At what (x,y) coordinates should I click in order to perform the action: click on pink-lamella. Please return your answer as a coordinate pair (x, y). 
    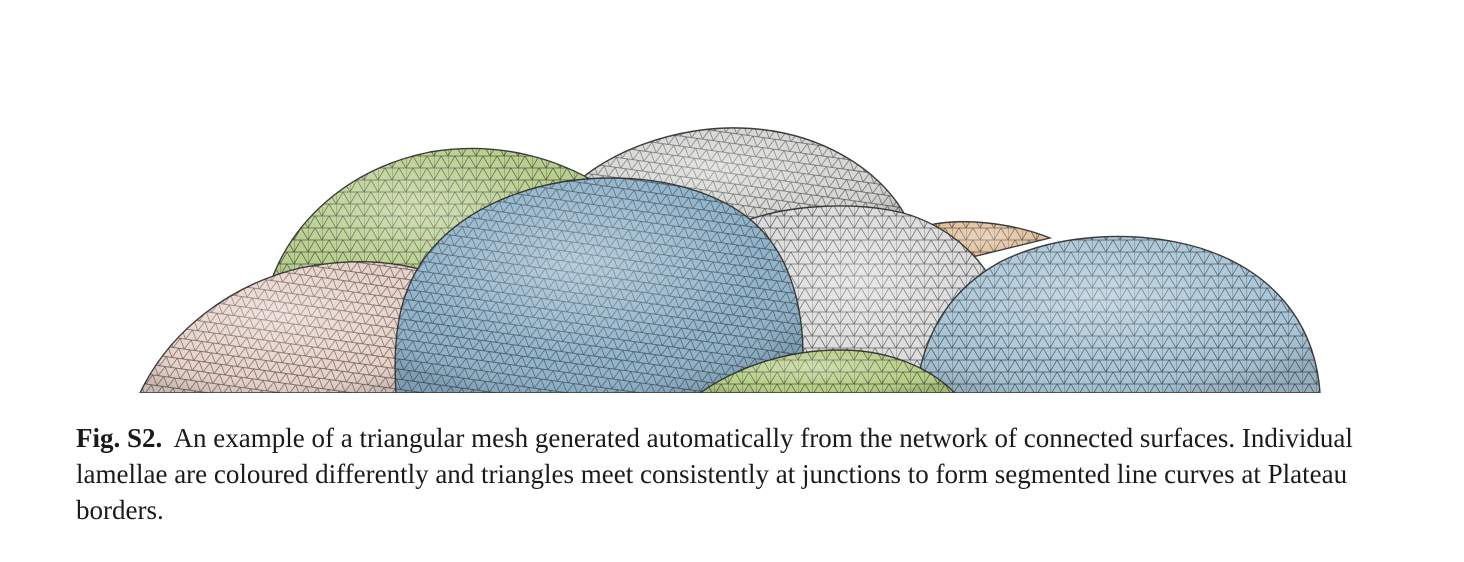
    Looking at the image, I should click on (295, 327).